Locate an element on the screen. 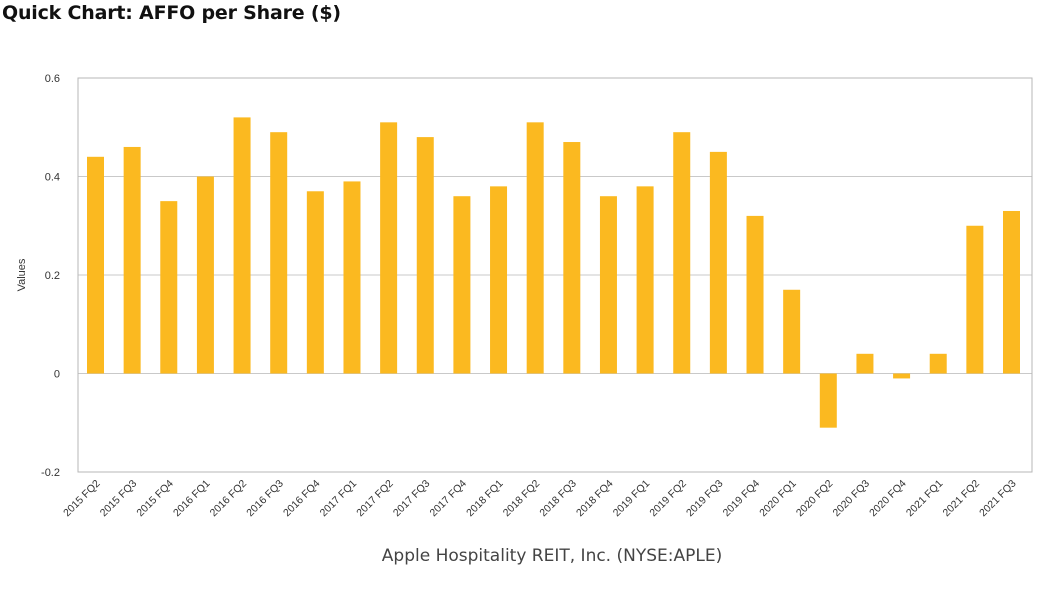 Image resolution: width=1042 pixels, height=590 pixels. x-tick-label: 2018 FQ2 is located at coordinates (522, 499).